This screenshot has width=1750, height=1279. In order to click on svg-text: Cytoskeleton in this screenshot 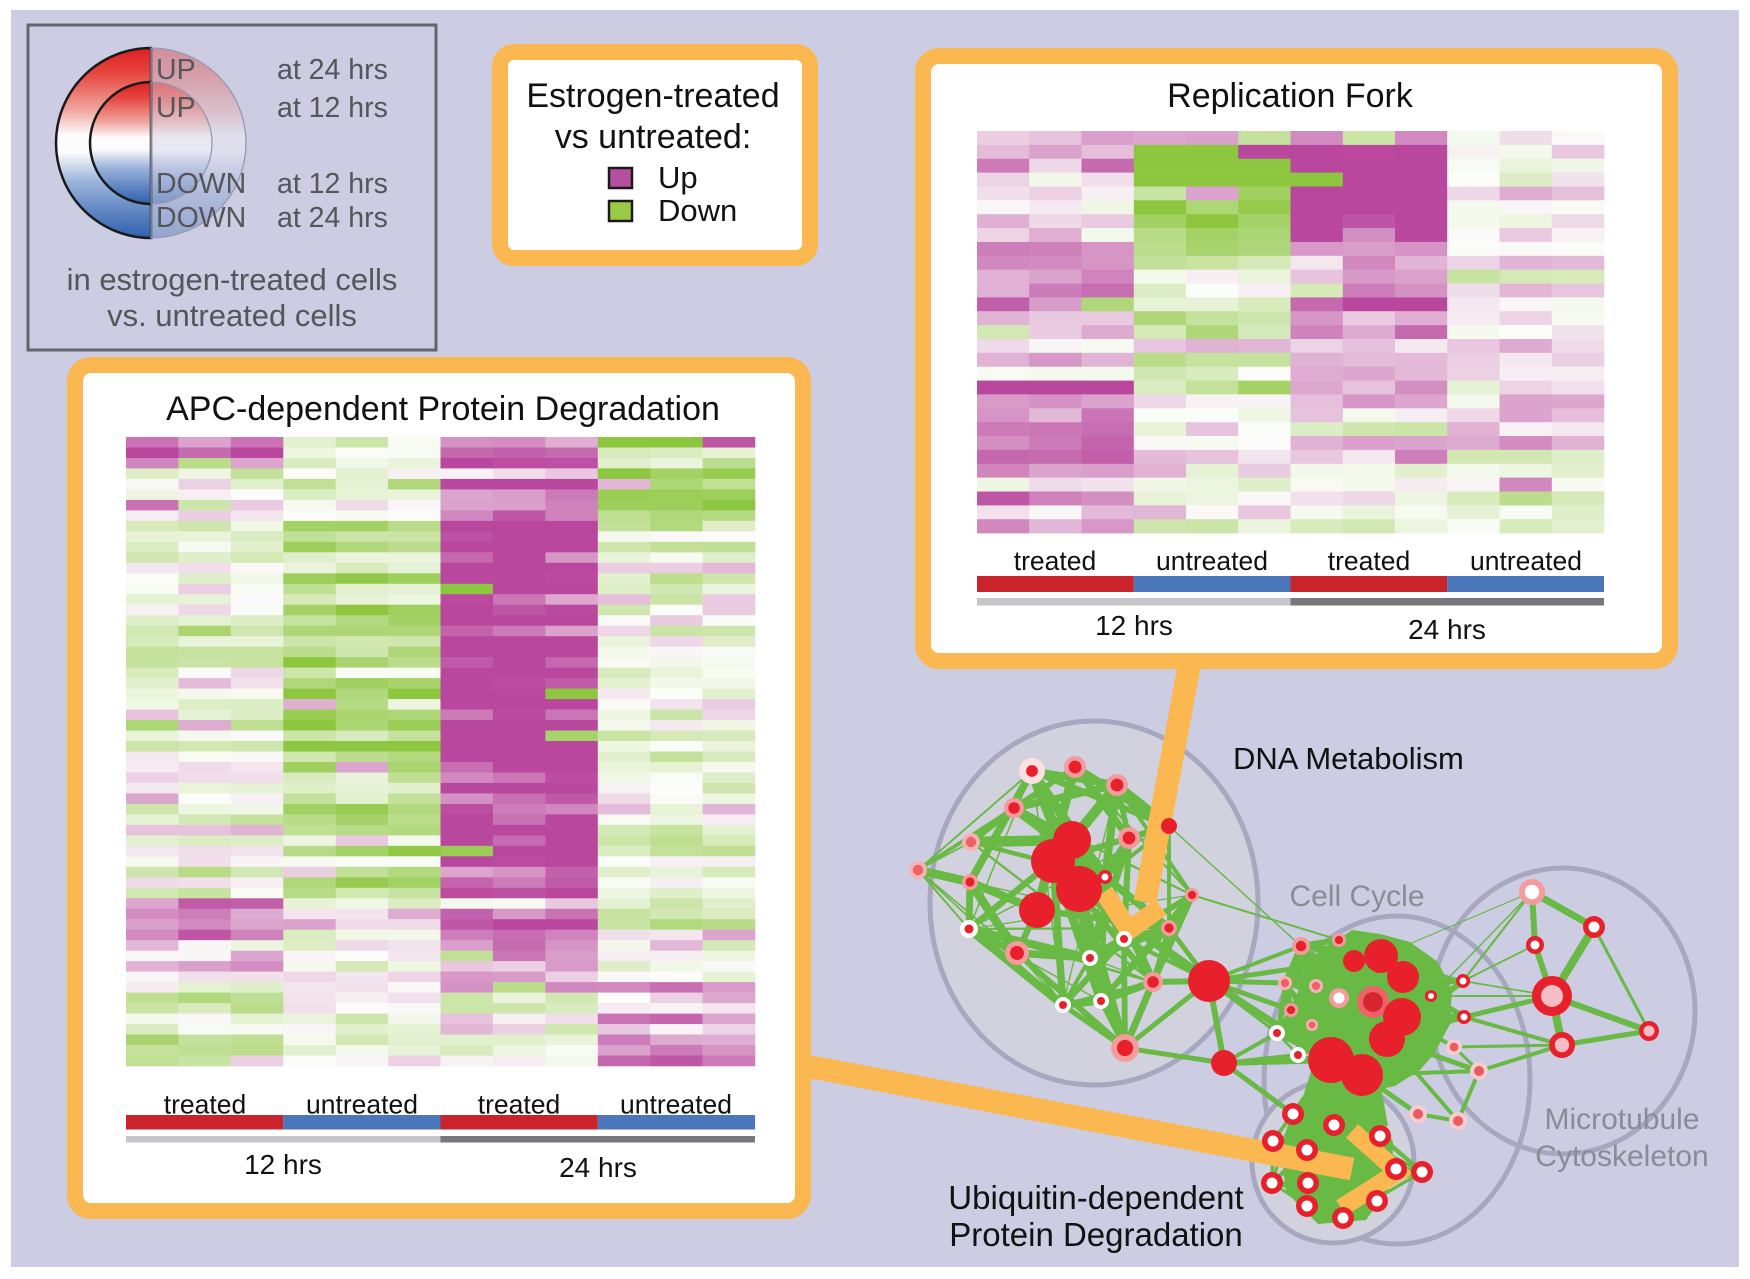, I will do `click(1621, 1156)`.